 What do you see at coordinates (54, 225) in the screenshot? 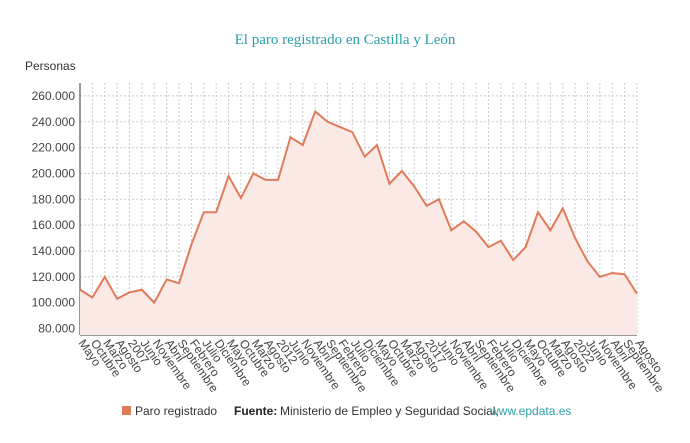
I see `y-tick-label: 160.000` at bounding box center [54, 225].